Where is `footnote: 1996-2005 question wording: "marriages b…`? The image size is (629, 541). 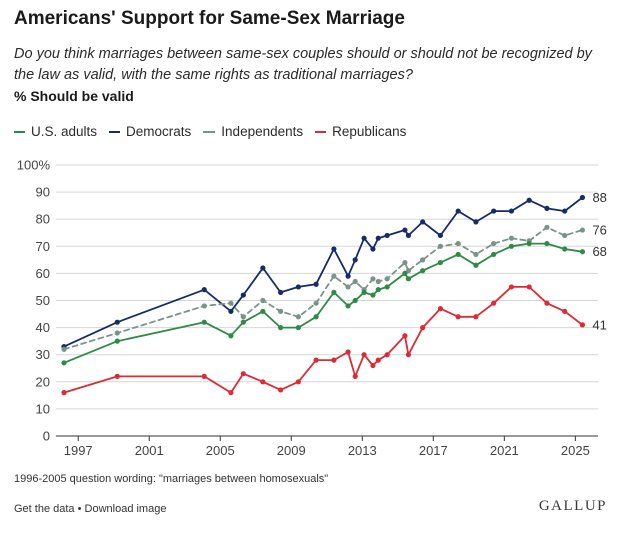 footnote: 1996-2005 question wording: "marriages b… is located at coordinates (171, 479).